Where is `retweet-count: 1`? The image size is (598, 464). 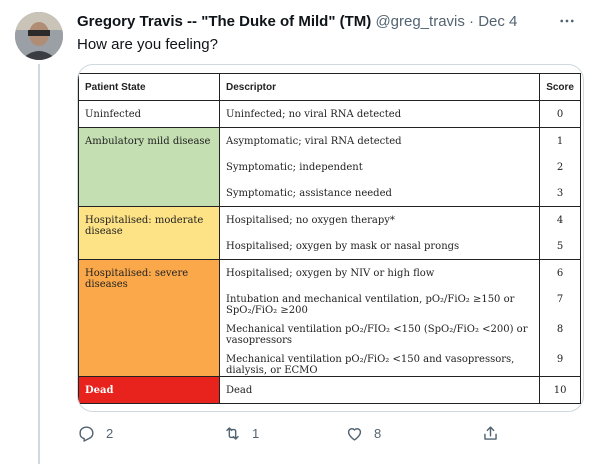 retweet-count: 1 is located at coordinates (256, 433).